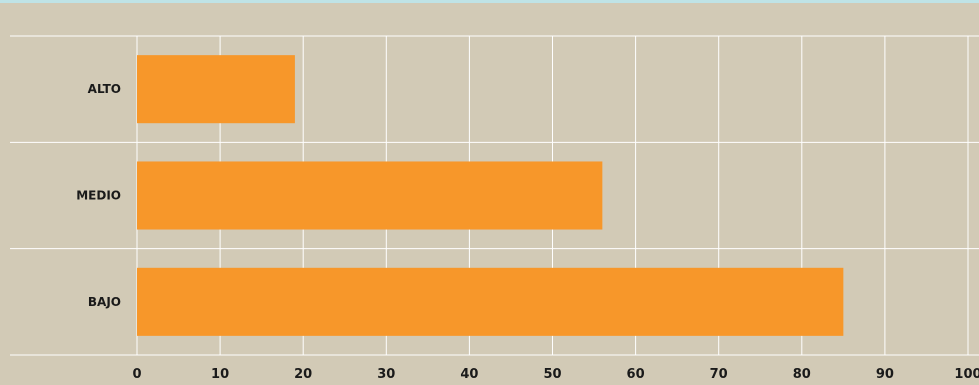  What do you see at coordinates (104, 302) in the screenshot?
I see `category-label: BAJO` at bounding box center [104, 302].